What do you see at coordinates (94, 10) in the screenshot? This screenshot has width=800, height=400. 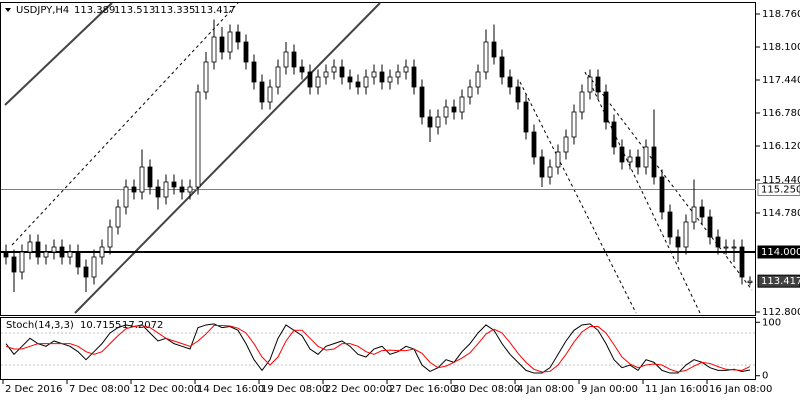 I see `ohlc-open: 113.389` at bounding box center [94, 10].